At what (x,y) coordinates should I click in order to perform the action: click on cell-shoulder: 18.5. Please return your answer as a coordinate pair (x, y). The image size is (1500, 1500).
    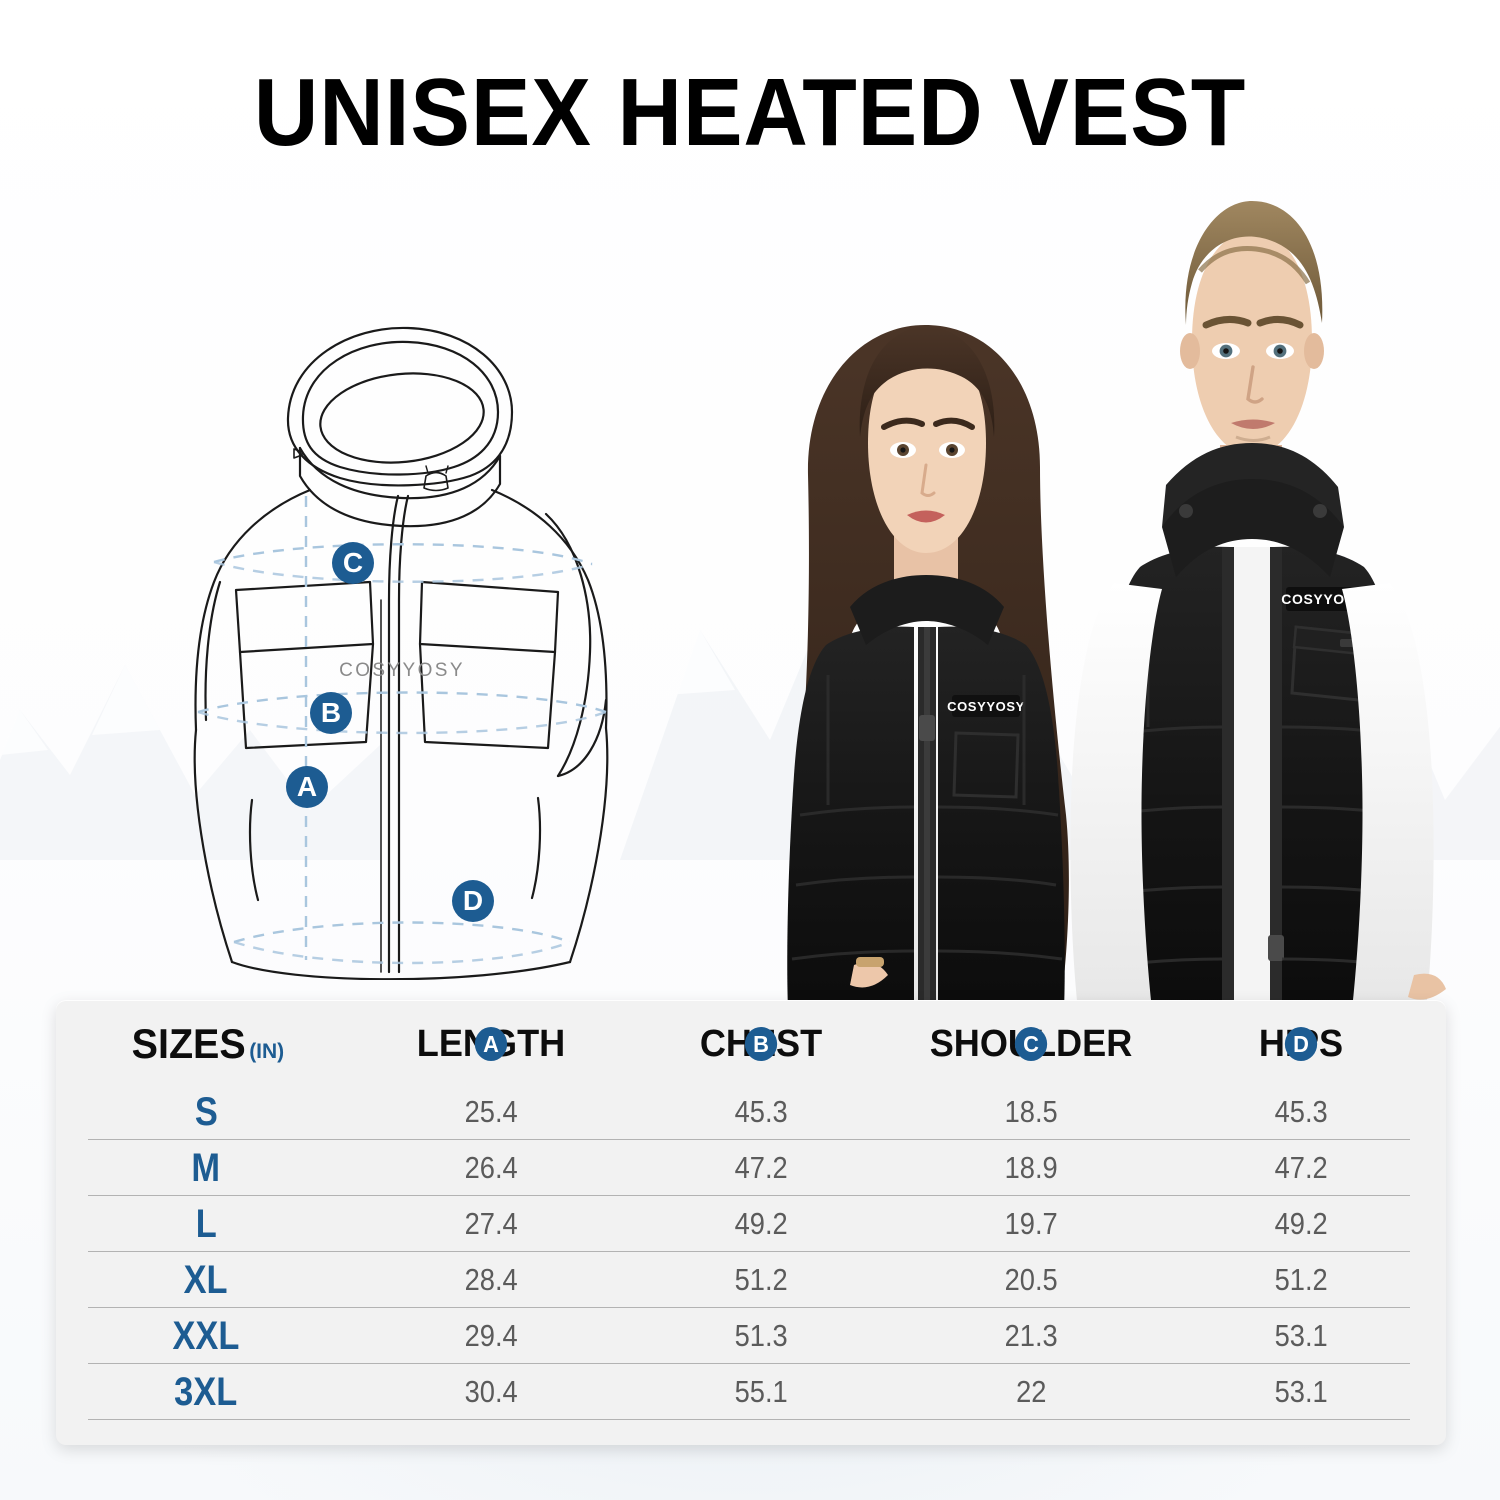
    Looking at the image, I should click on (1031, 1111).